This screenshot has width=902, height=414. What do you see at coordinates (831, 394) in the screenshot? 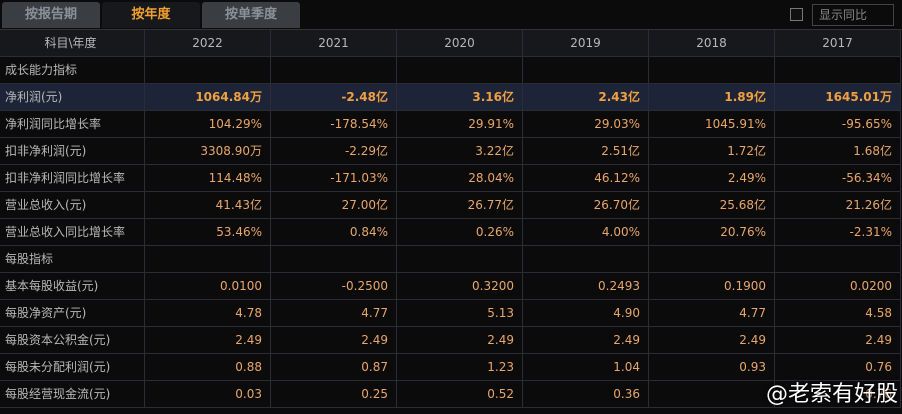
I see `watermark: @老索有好股` at bounding box center [831, 394].